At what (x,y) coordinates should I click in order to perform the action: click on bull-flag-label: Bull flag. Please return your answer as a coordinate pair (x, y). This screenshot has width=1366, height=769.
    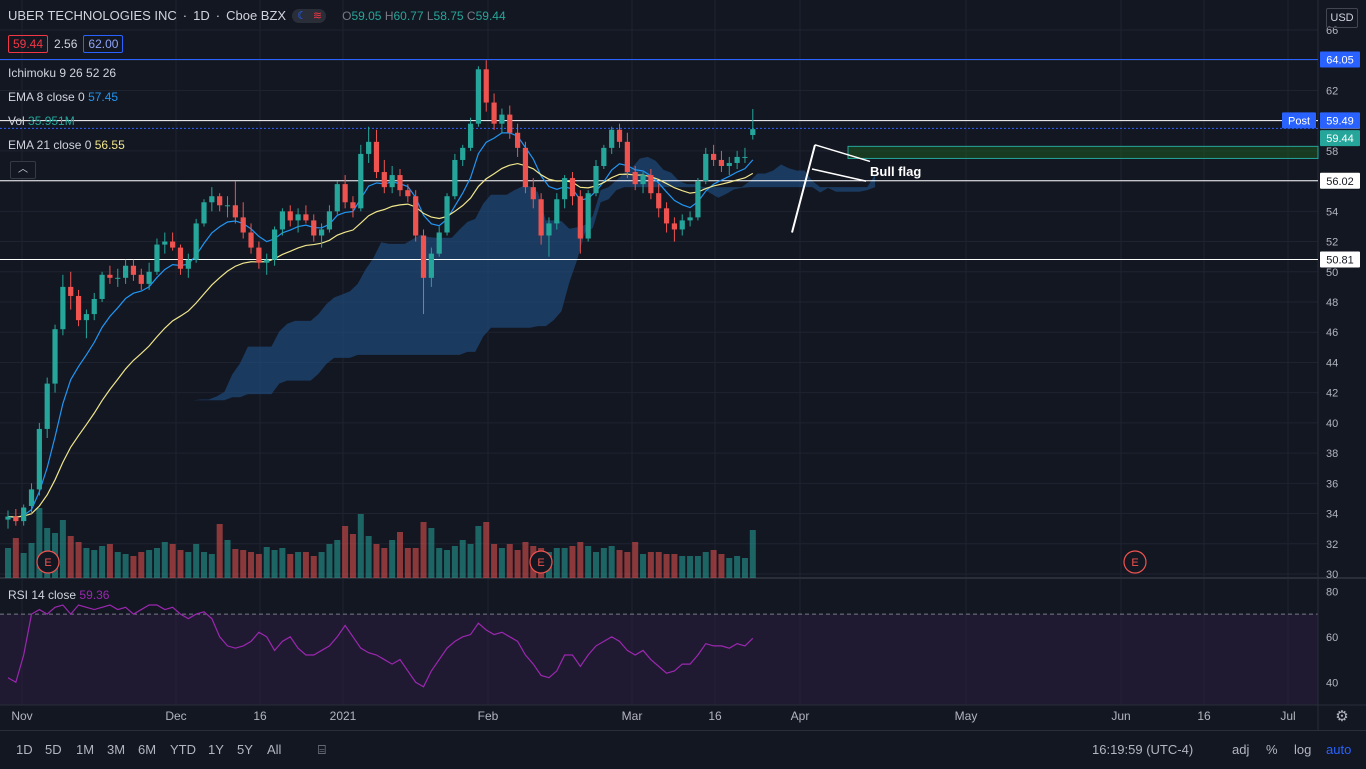
    Looking at the image, I should click on (895, 171).